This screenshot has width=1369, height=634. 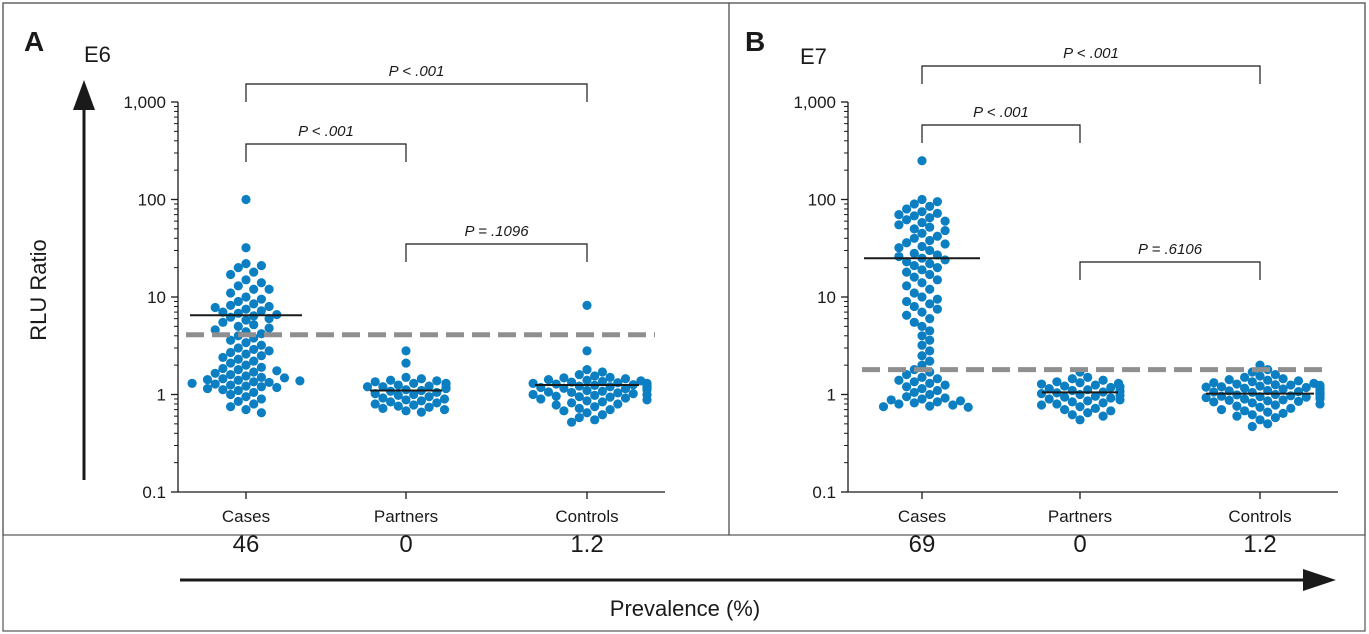 I want to click on x-axis-arrow-head, so click(x=1319, y=580).